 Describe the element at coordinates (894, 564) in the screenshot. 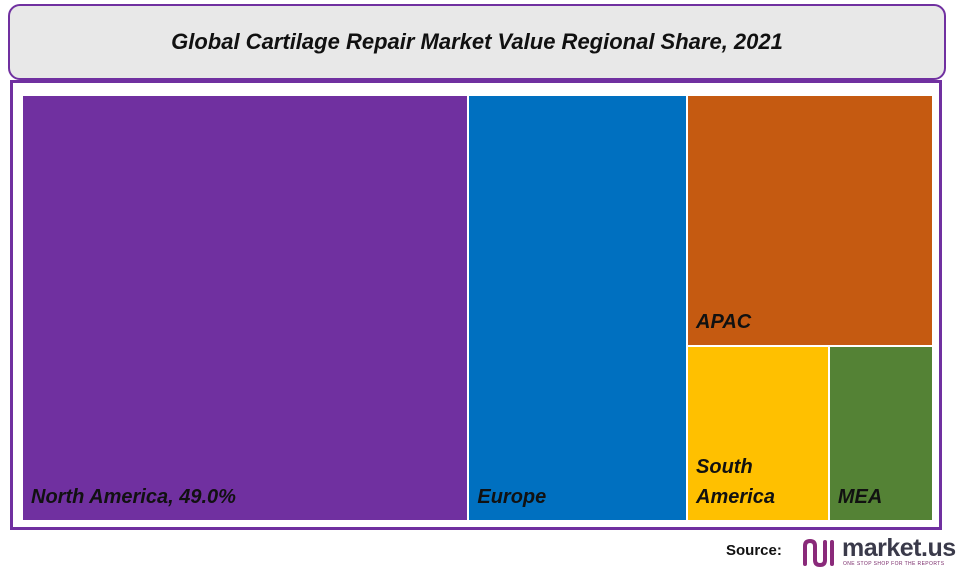

I see `logo-tagline: ONE STOP SHOP FOR THE REPORTS` at that location.